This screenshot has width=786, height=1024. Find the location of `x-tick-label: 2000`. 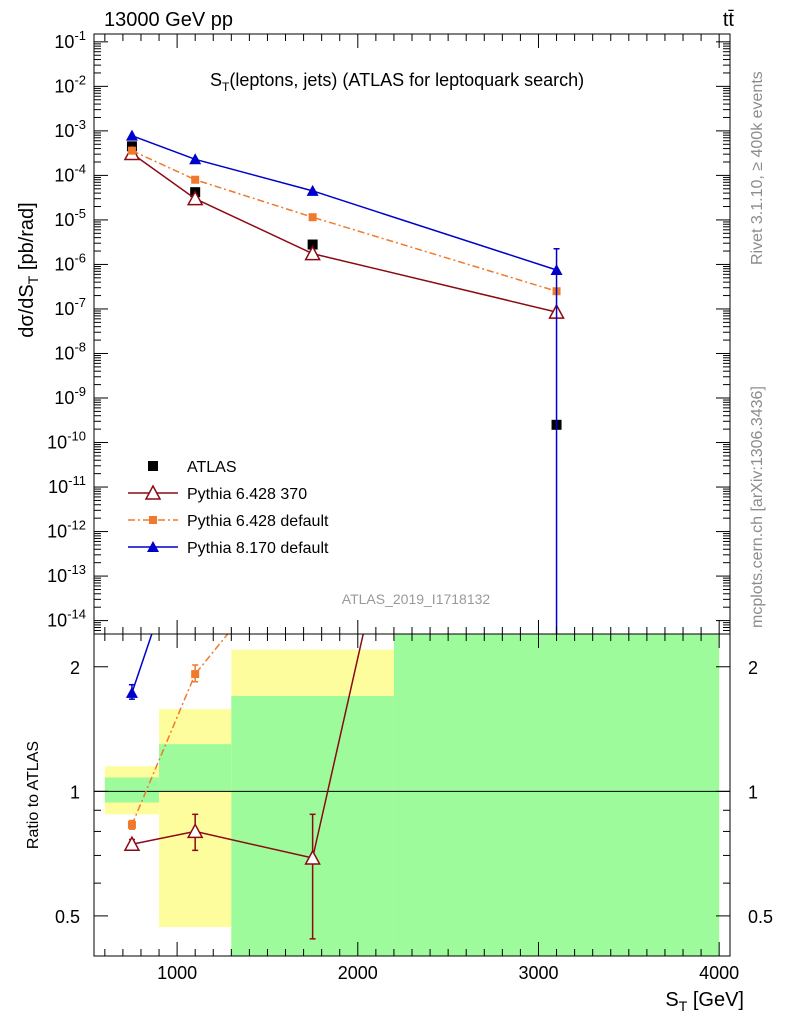

x-tick-label: 2000 is located at coordinates (358, 973).